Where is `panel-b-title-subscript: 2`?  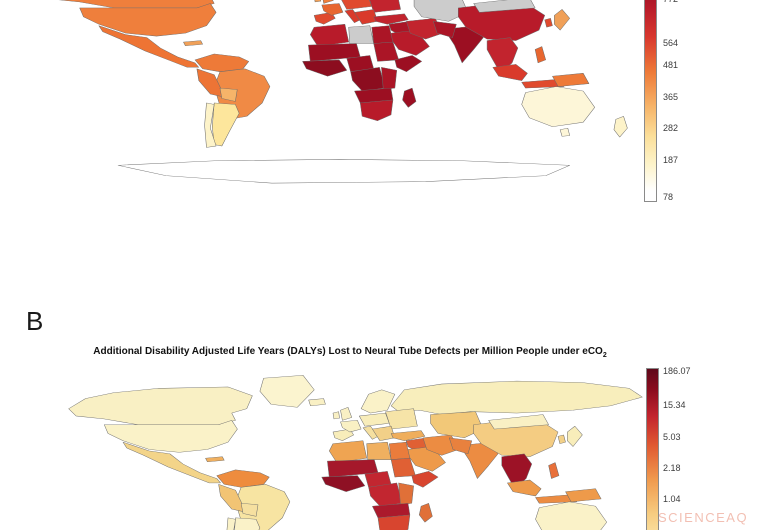
panel-b-title-subscript: 2 is located at coordinates (604, 355).